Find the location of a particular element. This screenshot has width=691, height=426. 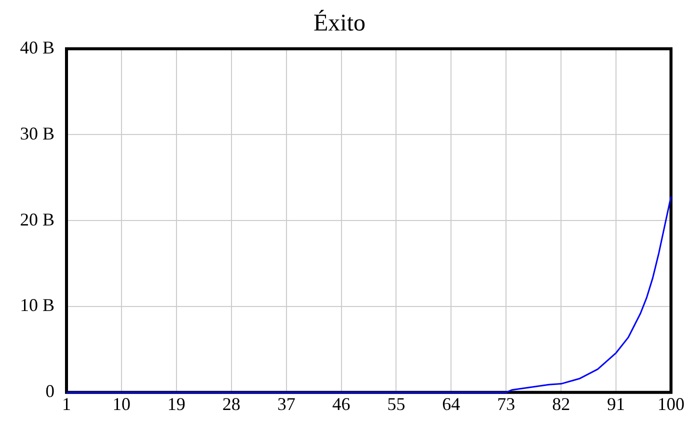

x-tick-label: 10 is located at coordinates (121, 404).